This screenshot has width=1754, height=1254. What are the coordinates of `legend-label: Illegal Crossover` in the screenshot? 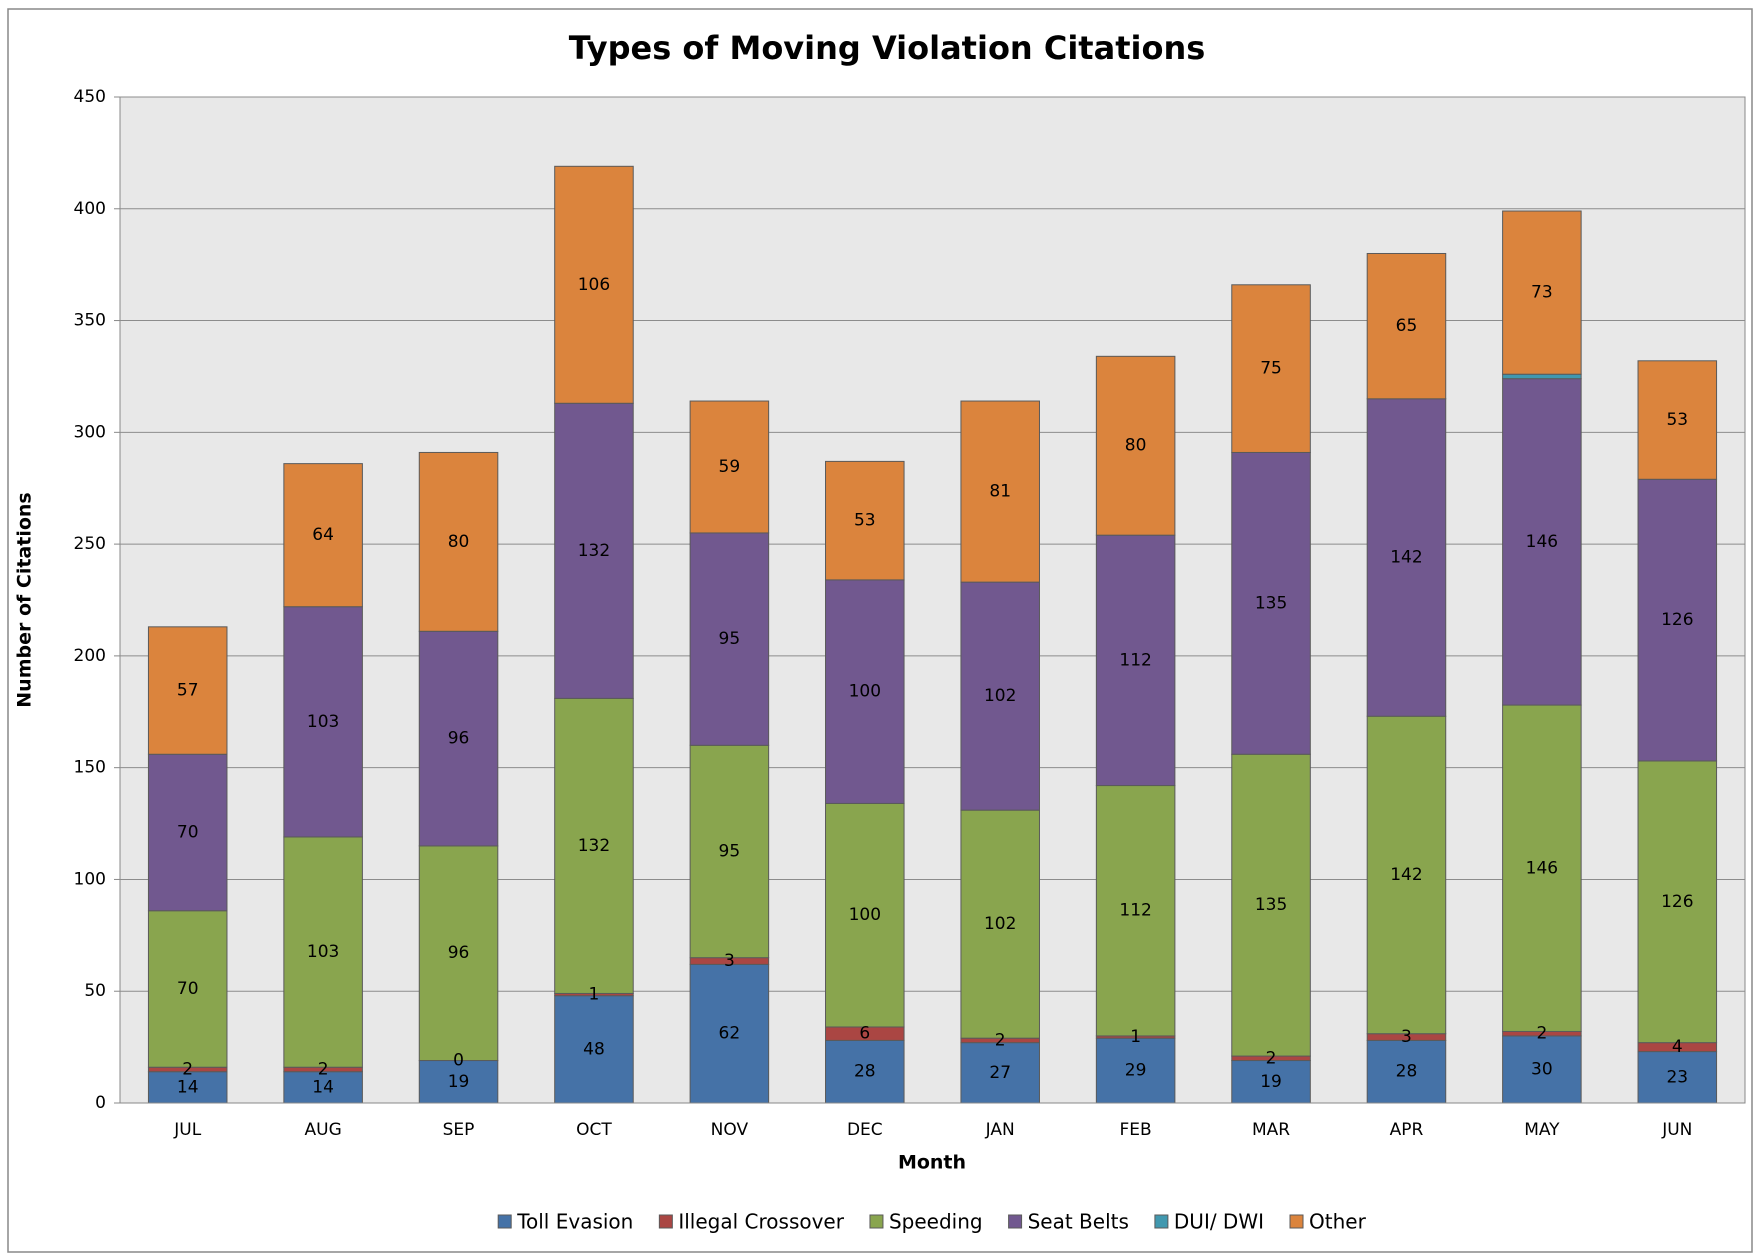 It's located at (761, 1222).